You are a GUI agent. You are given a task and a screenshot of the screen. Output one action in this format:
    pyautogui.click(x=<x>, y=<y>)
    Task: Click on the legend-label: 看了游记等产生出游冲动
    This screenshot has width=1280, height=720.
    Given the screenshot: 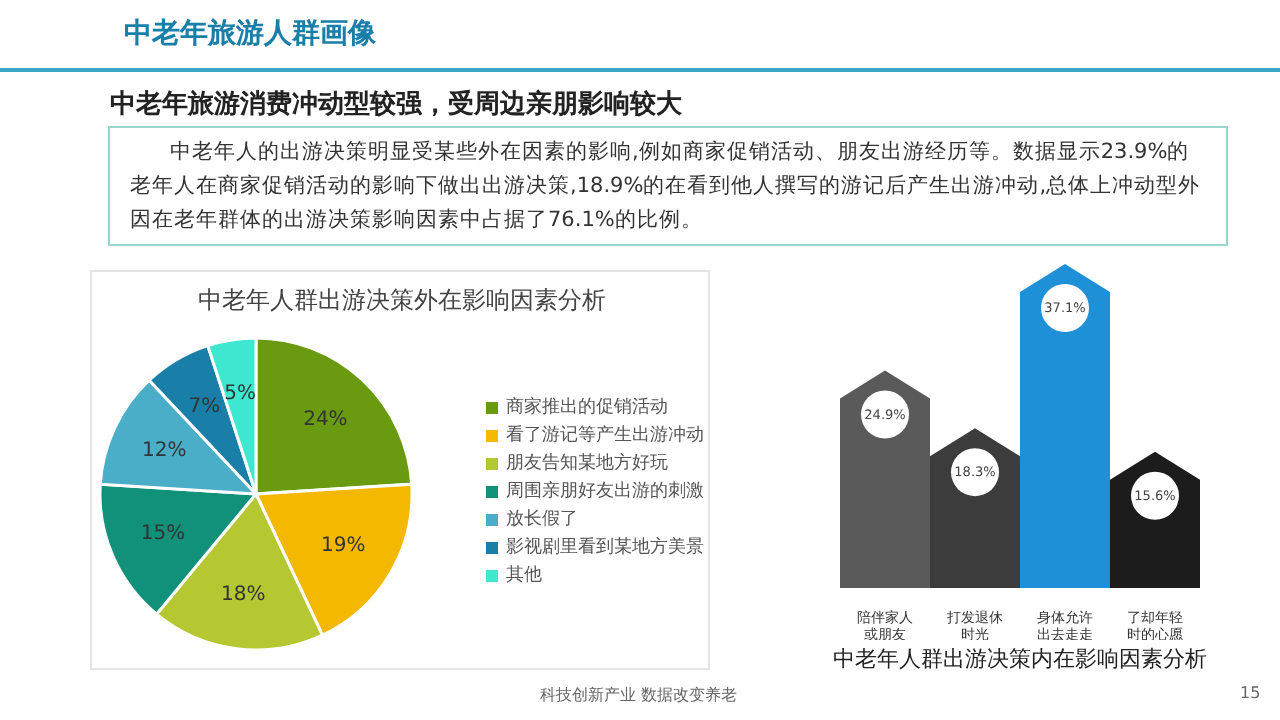 What is the action you would take?
    pyautogui.click(x=605, y=436)
    